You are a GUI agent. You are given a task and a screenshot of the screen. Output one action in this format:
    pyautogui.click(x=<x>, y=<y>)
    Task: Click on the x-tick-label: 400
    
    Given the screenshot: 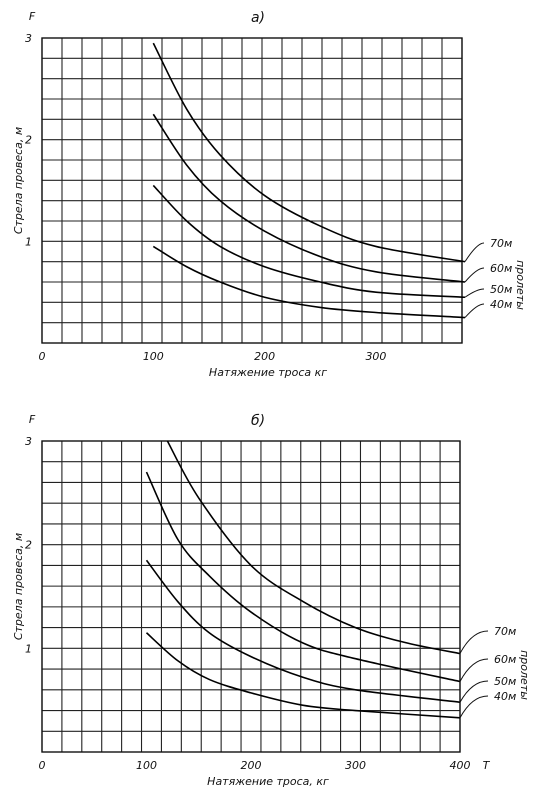 What is the action you would take?
    pyautogui.click(x=460, y=765)
    